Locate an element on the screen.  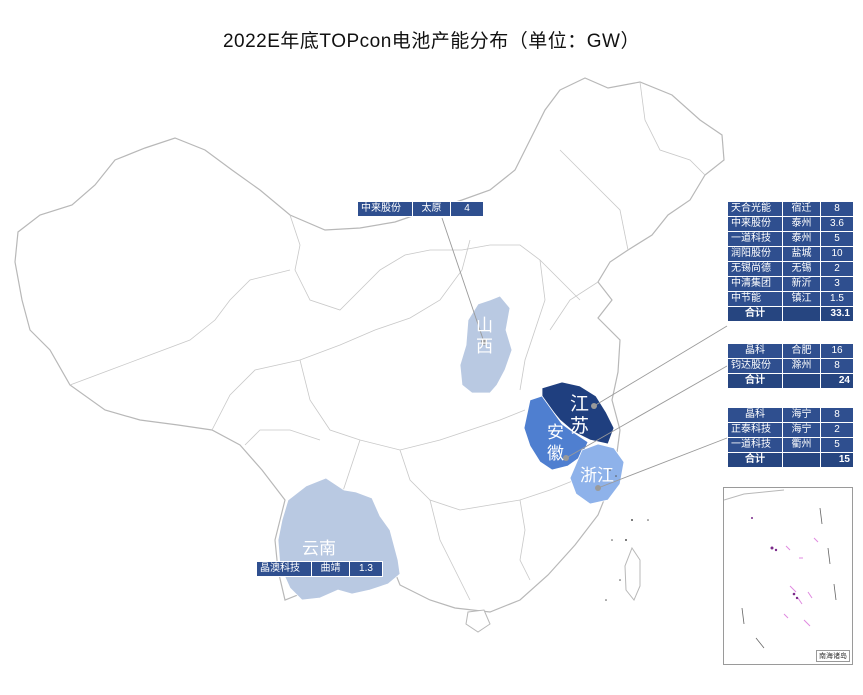
city-cell: 新沂 is located at coordinates (801, 284).